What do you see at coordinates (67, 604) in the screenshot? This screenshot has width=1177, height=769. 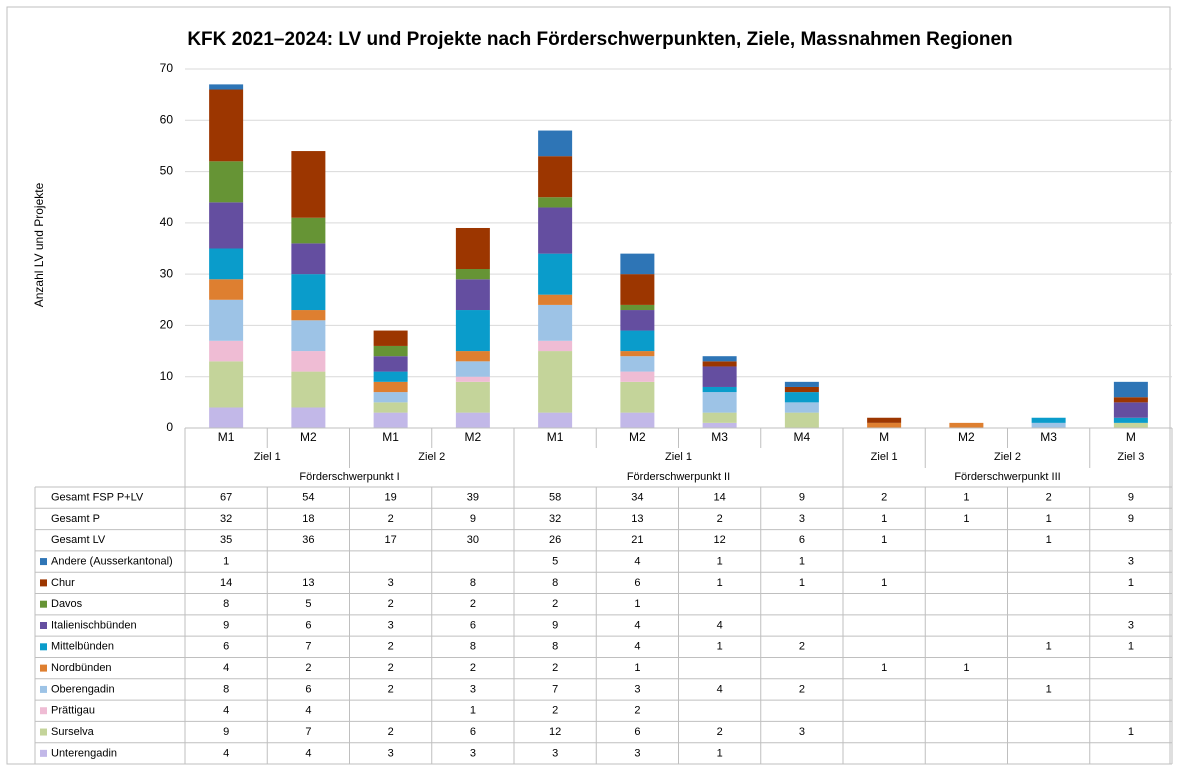 I see `row-label: Davos` at bounding box center [67, 604].